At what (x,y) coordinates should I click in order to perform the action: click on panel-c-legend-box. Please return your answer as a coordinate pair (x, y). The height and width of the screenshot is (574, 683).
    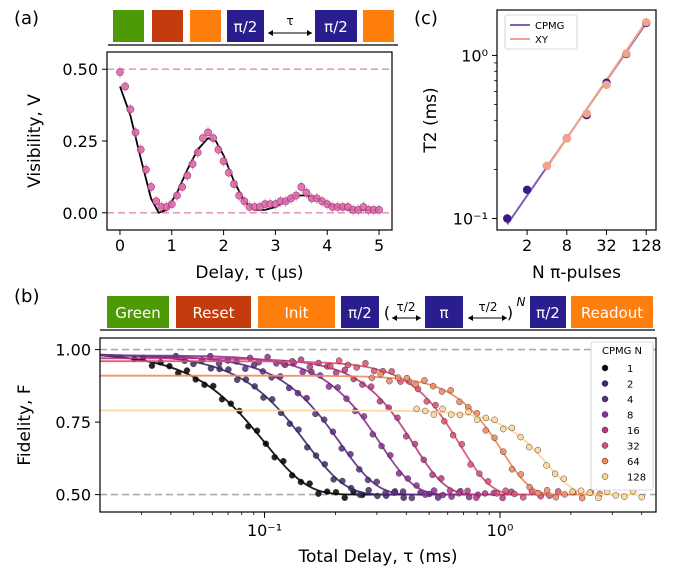
    Looking at the image, I should click on (541, 32).